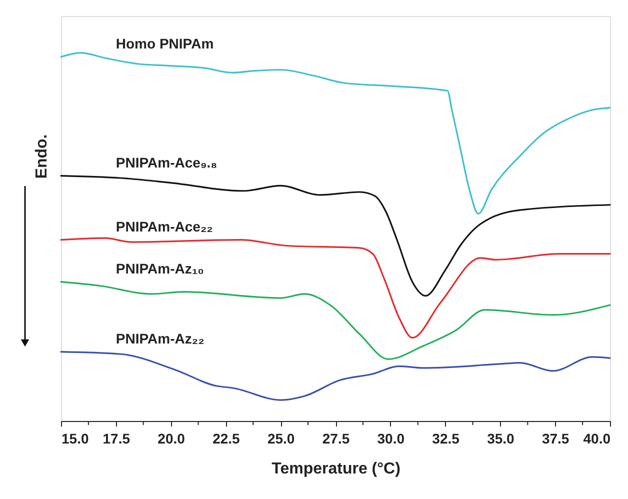 This screenshot has height=499, width=628. Describe the element at coordinates (75, 438) in the screenshot. I see `x-tick-label: 15.0` at that location.